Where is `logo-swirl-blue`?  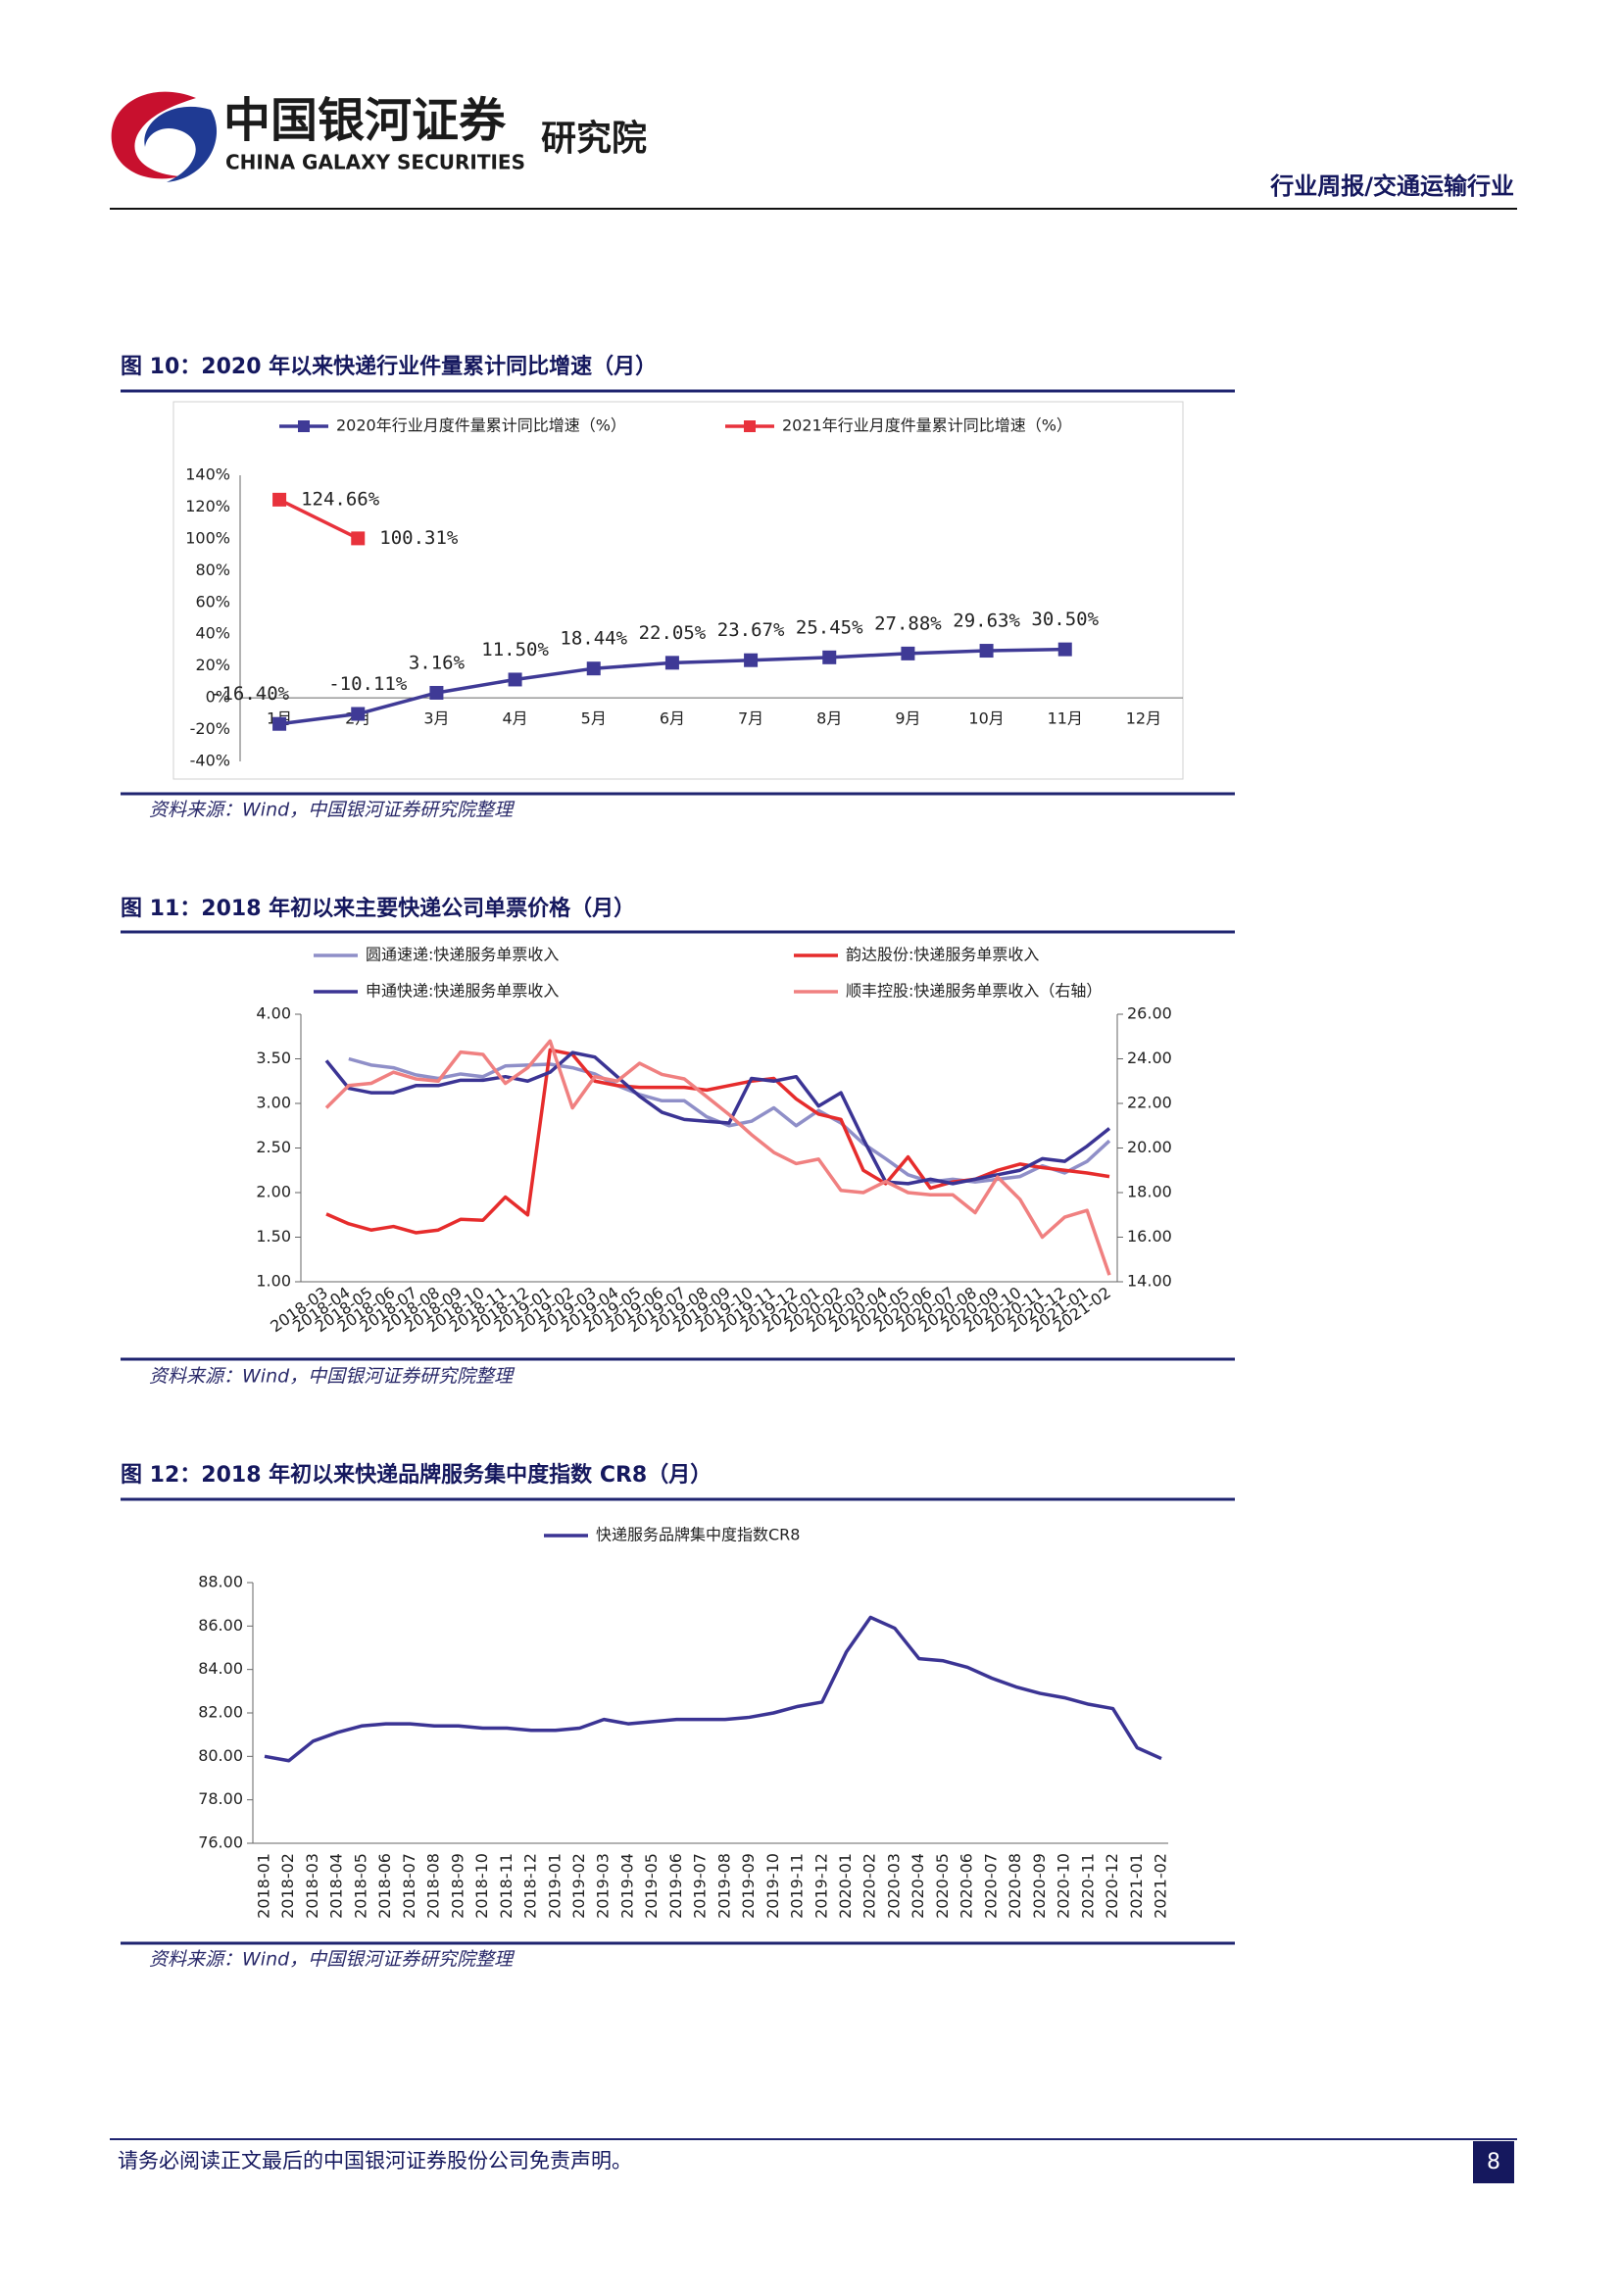 logo-swirl-blue is located at coordinates (181, 144).